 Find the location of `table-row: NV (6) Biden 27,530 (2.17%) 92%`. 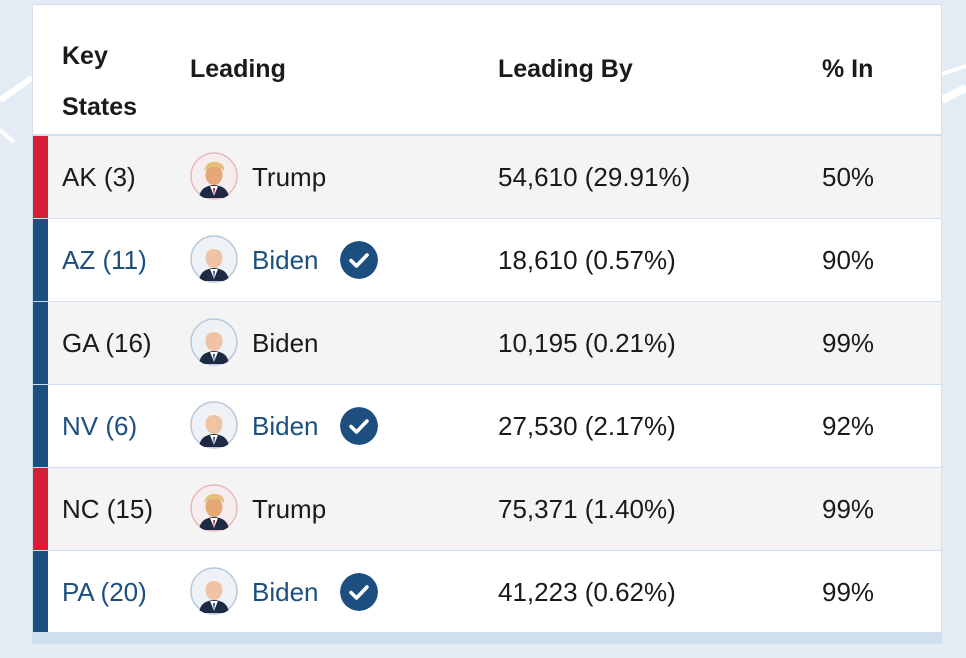

table-row: NV (6) Biden 27,530 (2.17%) 92% is located at coordinates (487, 426).